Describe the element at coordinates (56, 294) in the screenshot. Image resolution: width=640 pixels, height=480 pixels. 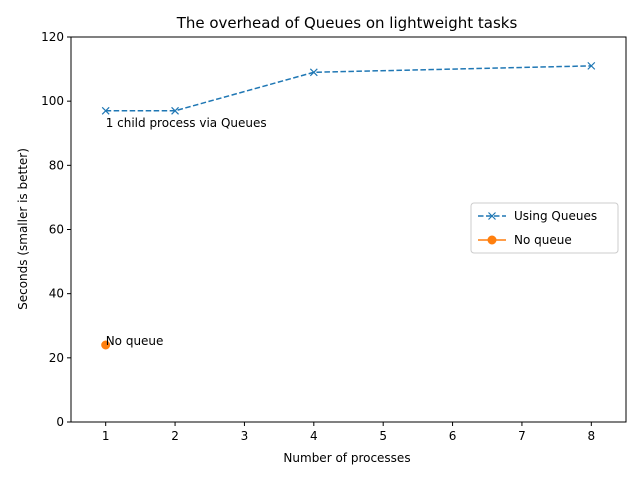
I see `y-tick-label: 40` at that location.